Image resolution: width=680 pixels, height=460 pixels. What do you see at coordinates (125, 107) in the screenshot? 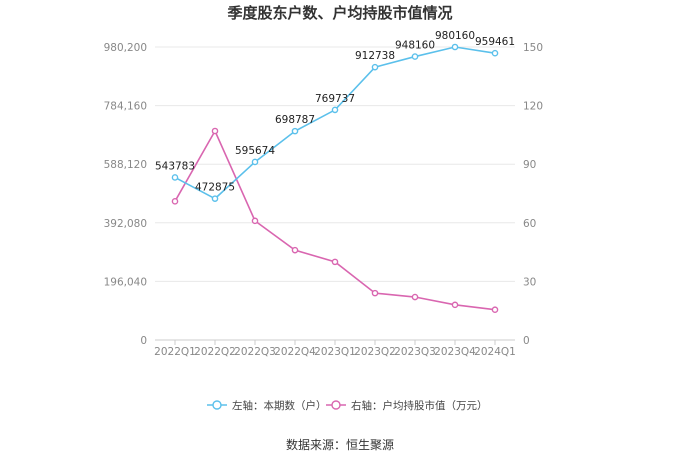
I see `left-tick-label: 784,160` at bounding box center [125, 107].